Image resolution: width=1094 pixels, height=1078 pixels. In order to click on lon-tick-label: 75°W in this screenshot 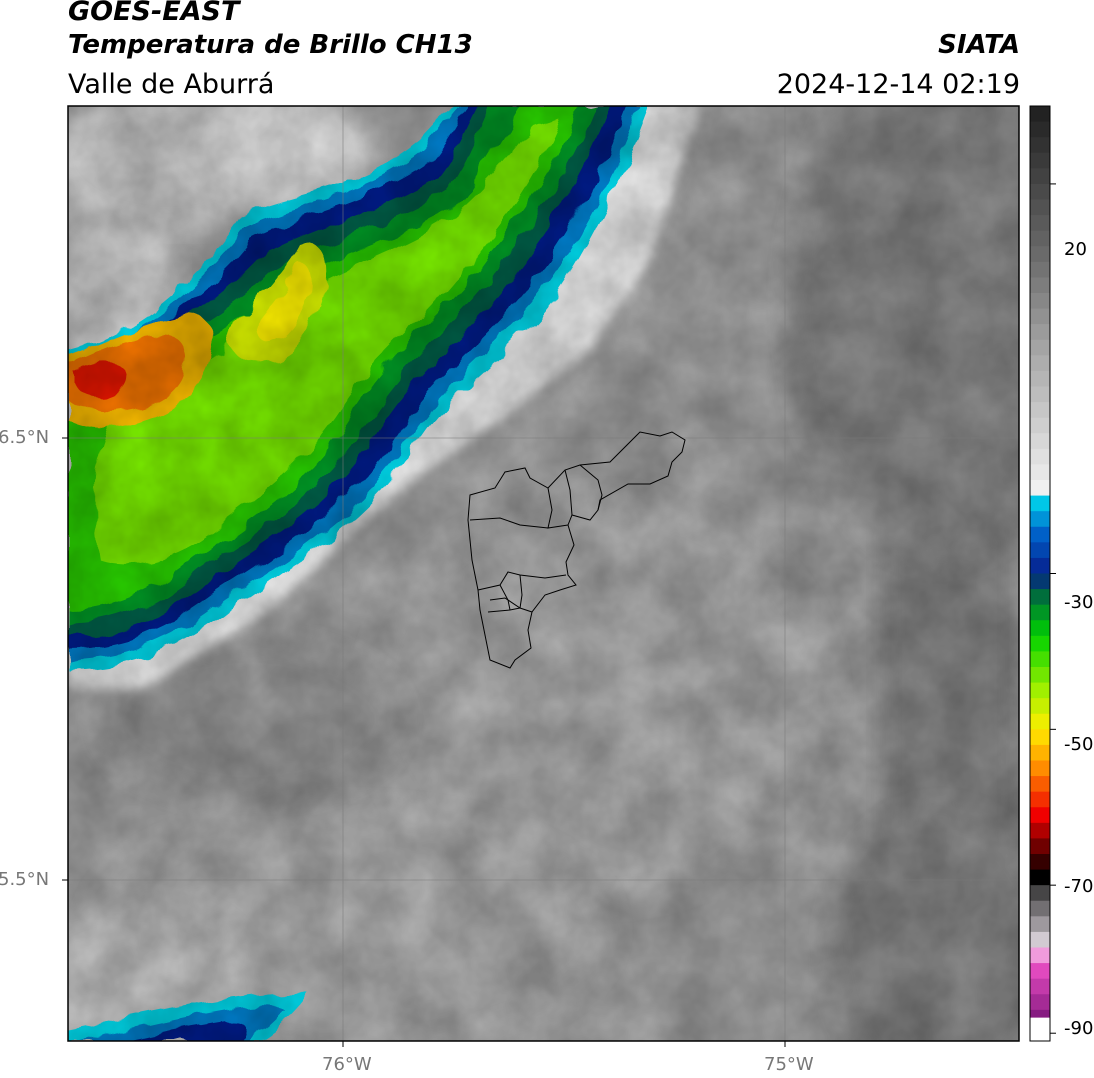, I will do `click(789, 1064)`.